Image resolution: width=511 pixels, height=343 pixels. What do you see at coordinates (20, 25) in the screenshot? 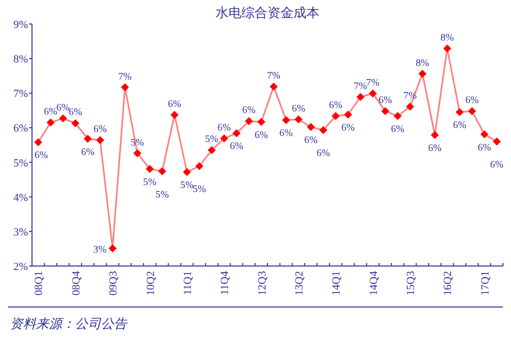
I see `y-tick-label: 9%` at bounding box center [20, 25].